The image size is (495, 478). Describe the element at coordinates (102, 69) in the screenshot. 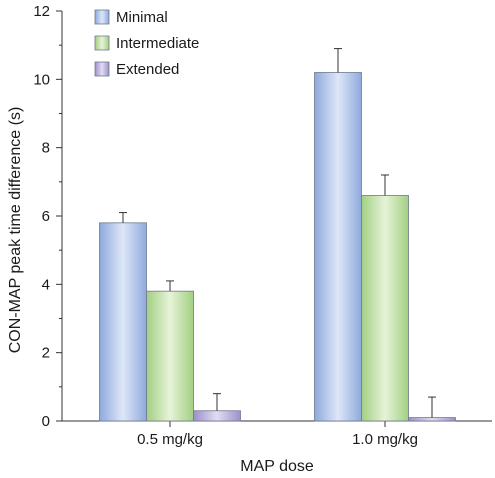

I see `legend-swatch-extended` at that location.